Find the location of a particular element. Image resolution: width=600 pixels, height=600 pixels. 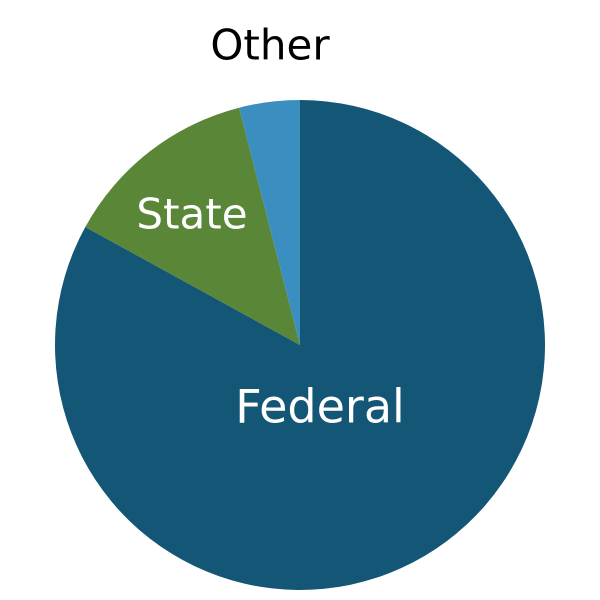

pie-slice-other is located at coordinates (269, 222).